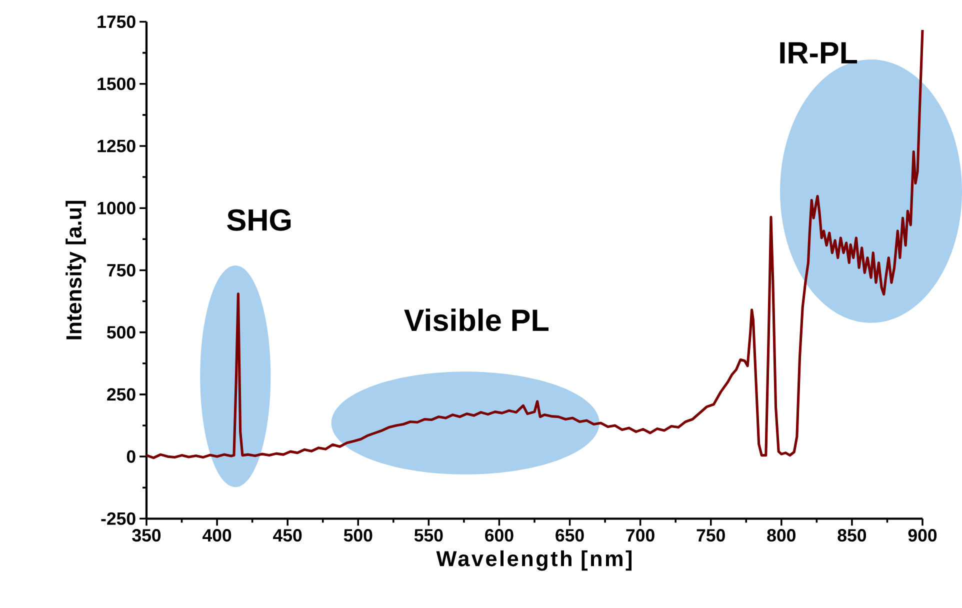 Image resolution: width=962 pixels, height=608 pixels. I want to click on y-tick-label: 1250, so click(117, 146).